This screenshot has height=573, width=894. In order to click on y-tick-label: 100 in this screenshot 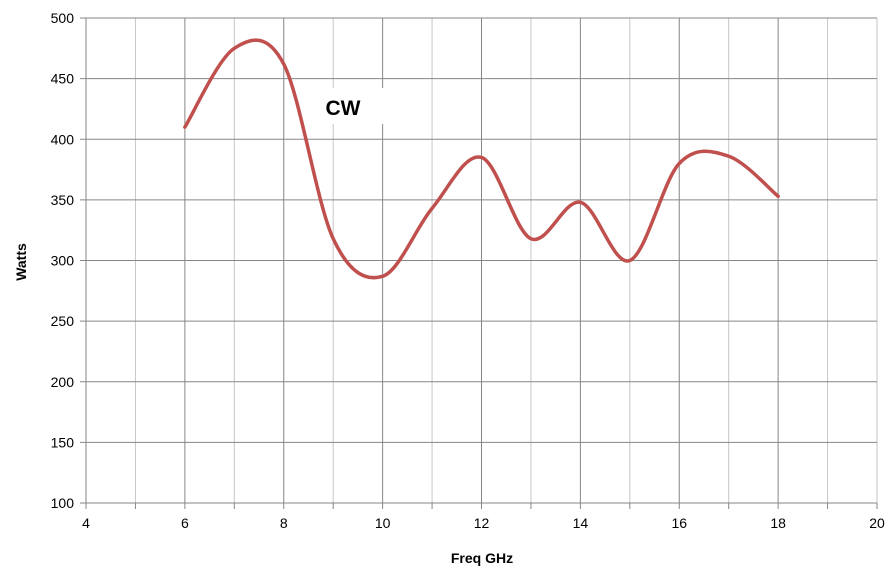, I will do `click(63, 503)`.